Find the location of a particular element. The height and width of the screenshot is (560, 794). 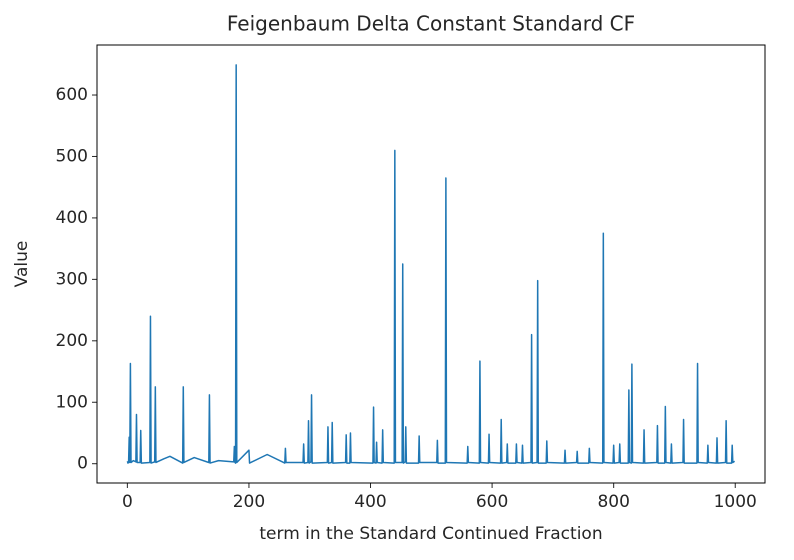

y-tick-label: 400 is located at coordinates (72, 218).